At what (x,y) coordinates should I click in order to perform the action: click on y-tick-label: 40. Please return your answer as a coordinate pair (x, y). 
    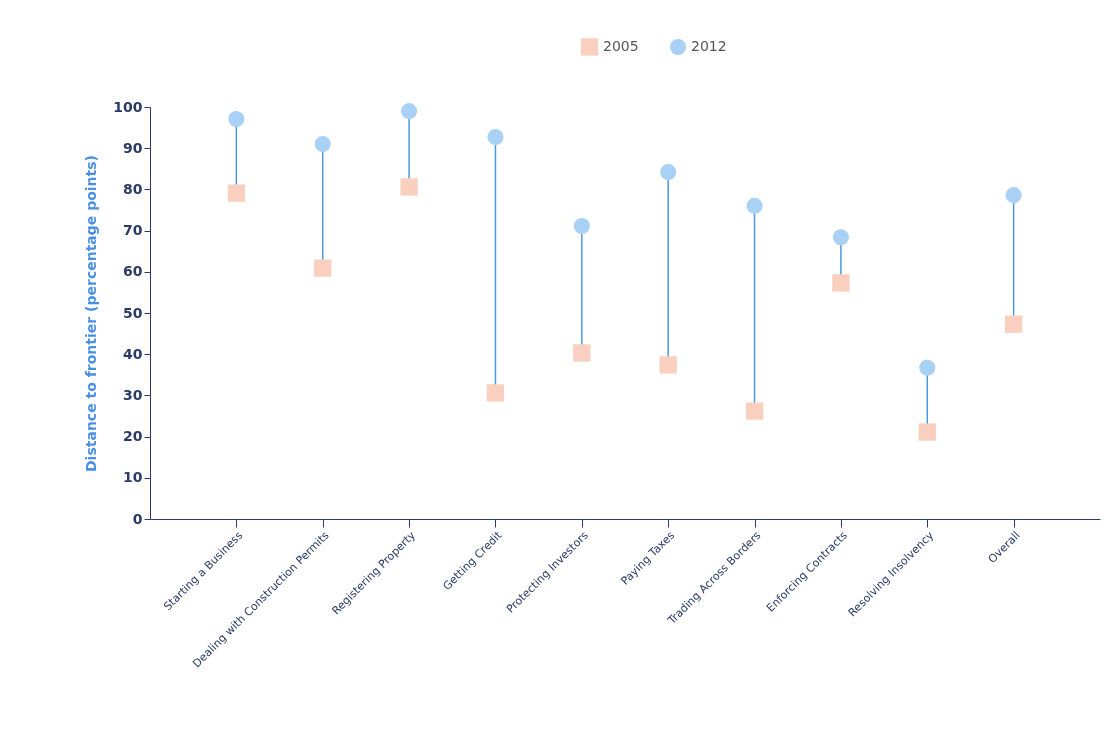
    Looking at the image, I should click on (133, 353).